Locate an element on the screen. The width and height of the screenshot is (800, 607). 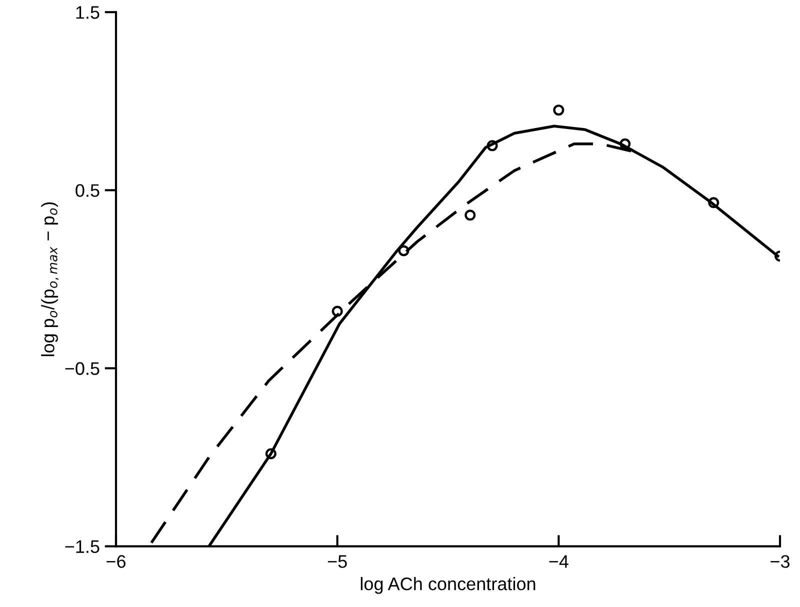
x-tick-label: −6 is located at coordinates (116, 561).